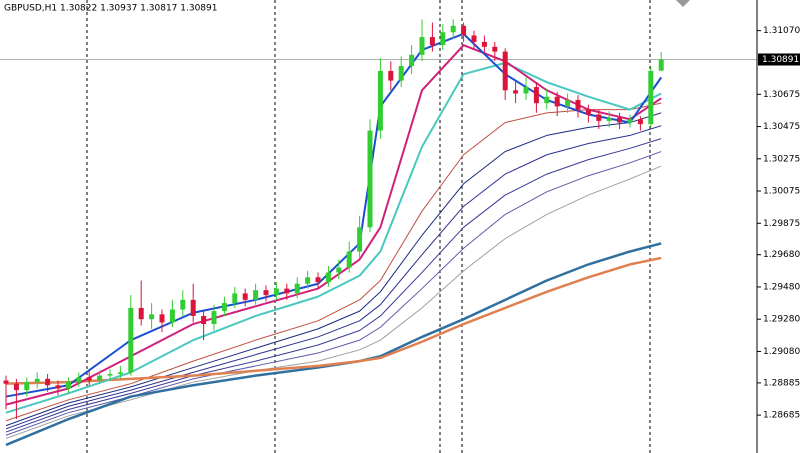 The image size is (800, 453). I want to click on current-price-box, so click(779, 59).